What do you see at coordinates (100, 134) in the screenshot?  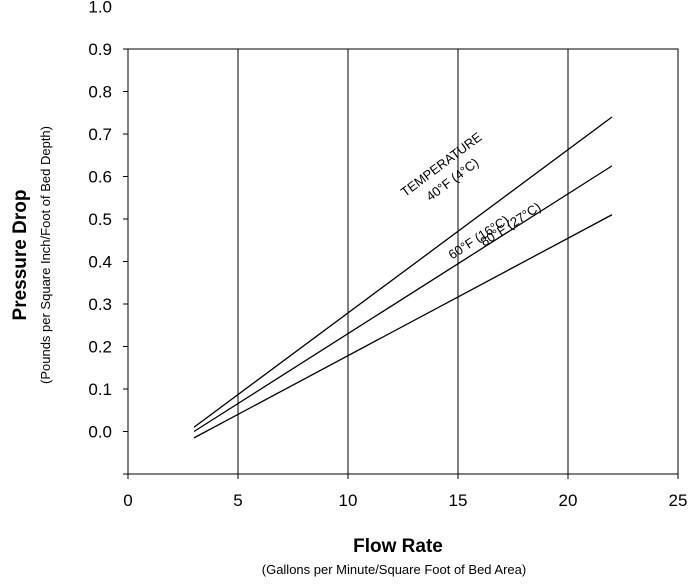 I see `y-tick-label: 0.7` at bounding box center [100, 134].